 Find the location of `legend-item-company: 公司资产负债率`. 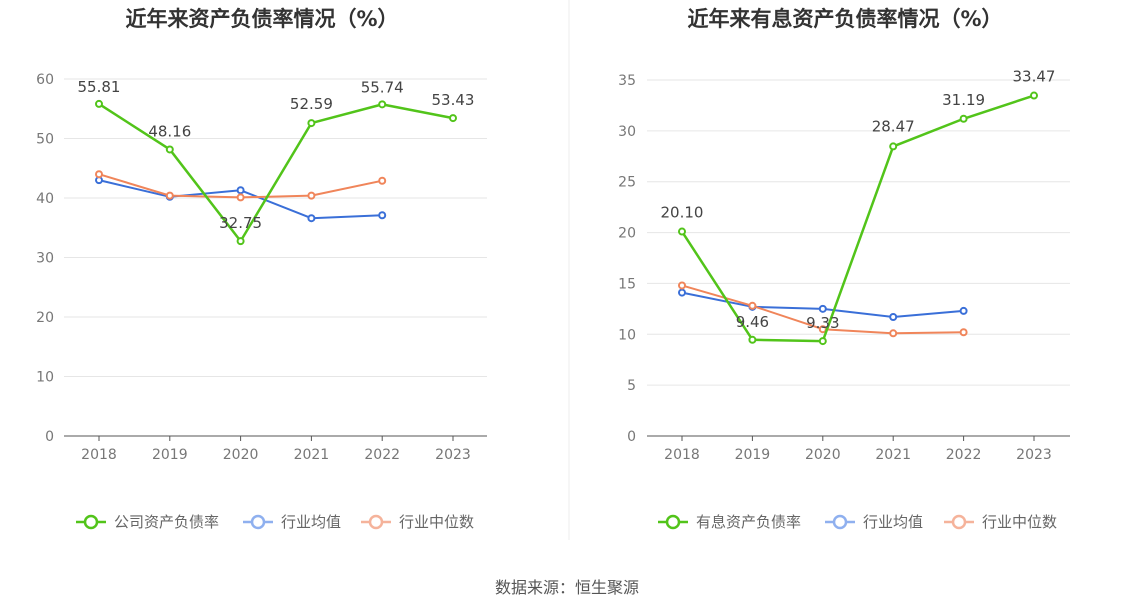

legend-item-company: 公司资产负债率 is located at coordinates (147, 522).